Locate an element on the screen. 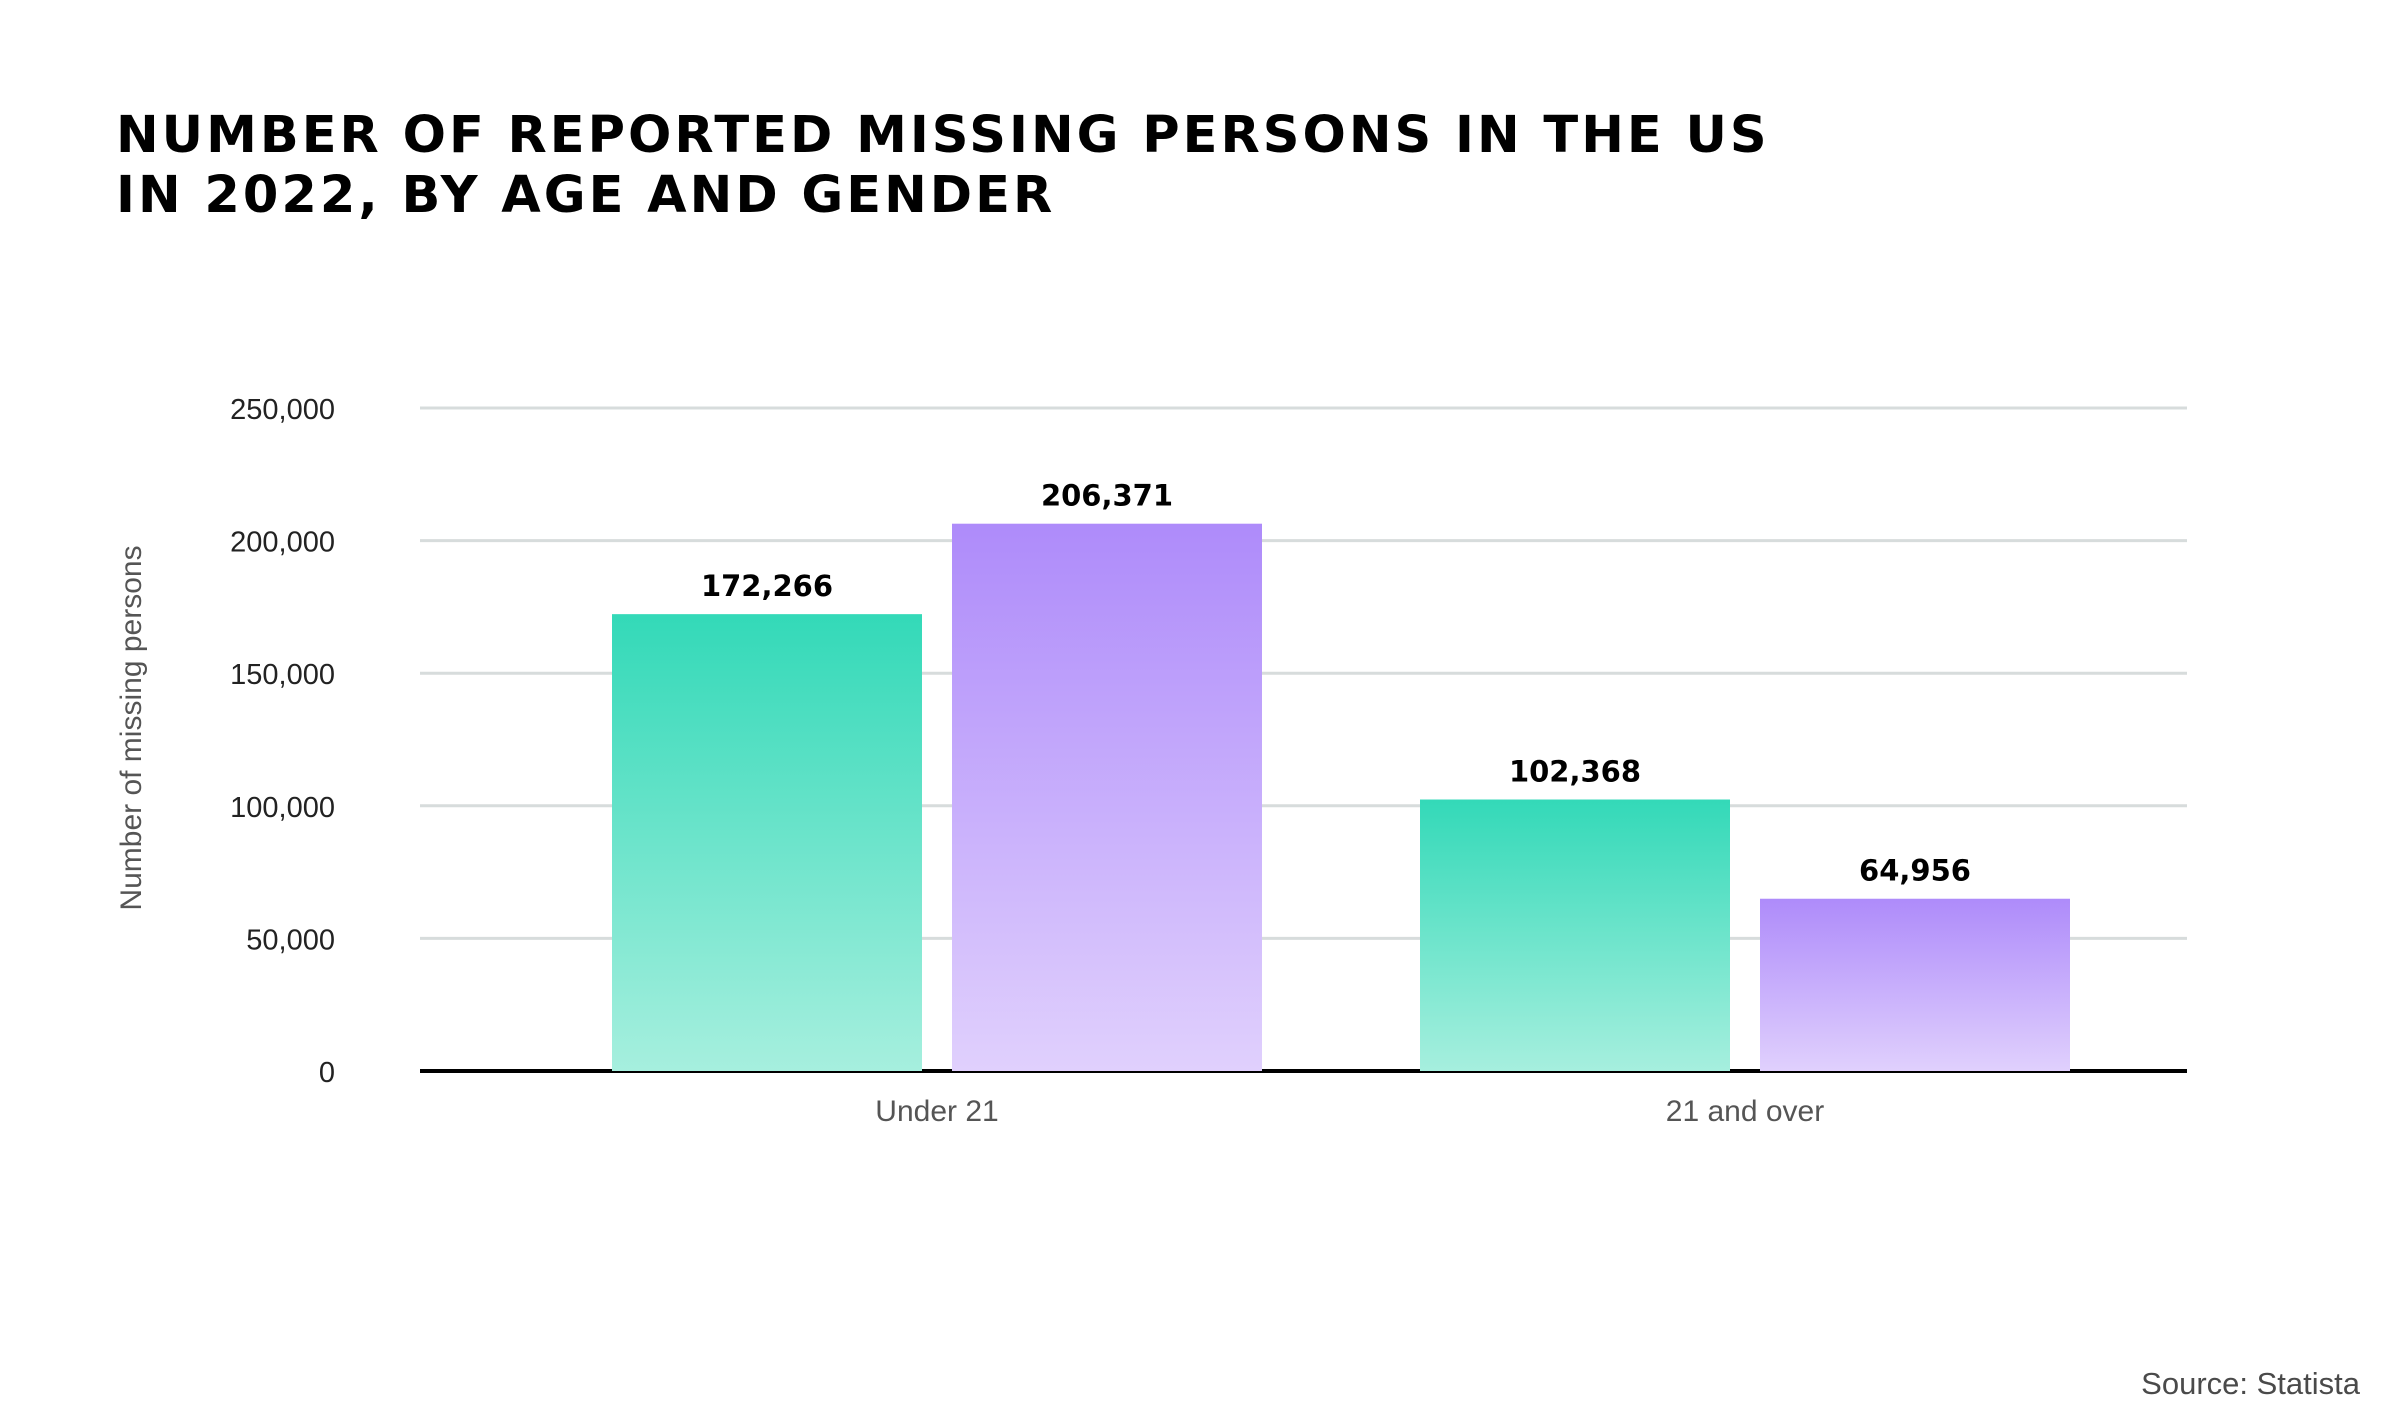 This screenshot has width=2400, height=1422. chart-title-line-2: IN 2022, BY AGE AND GENDER is located at coordinates (586, 195).